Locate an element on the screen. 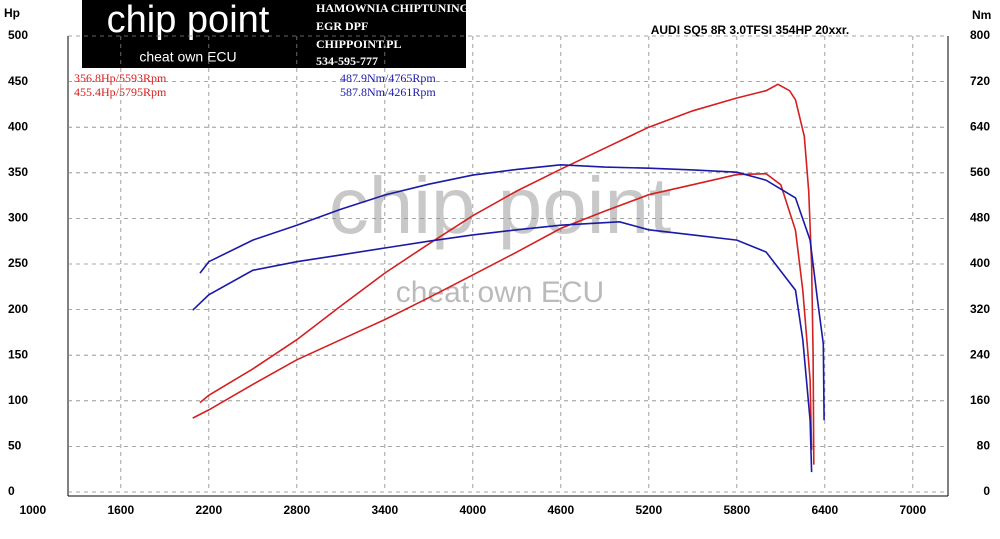  x-tick-label: 7000 is located at coordinates (912, 510).